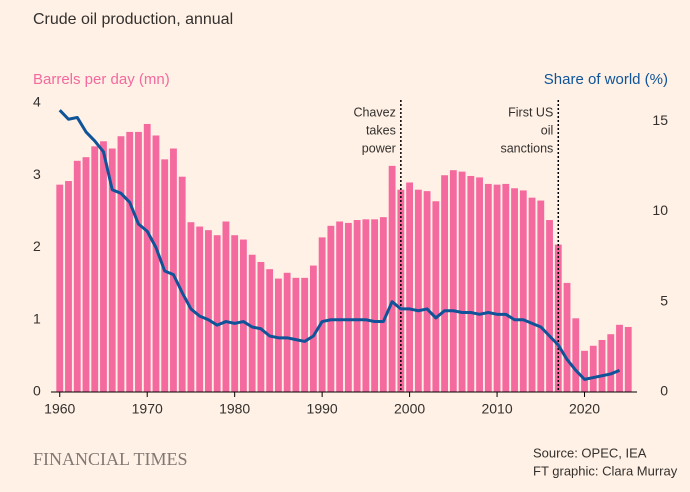 The height and width of the screenshot is (492, 690). I want to click on y-tick-label: 0, so click(37, 391).